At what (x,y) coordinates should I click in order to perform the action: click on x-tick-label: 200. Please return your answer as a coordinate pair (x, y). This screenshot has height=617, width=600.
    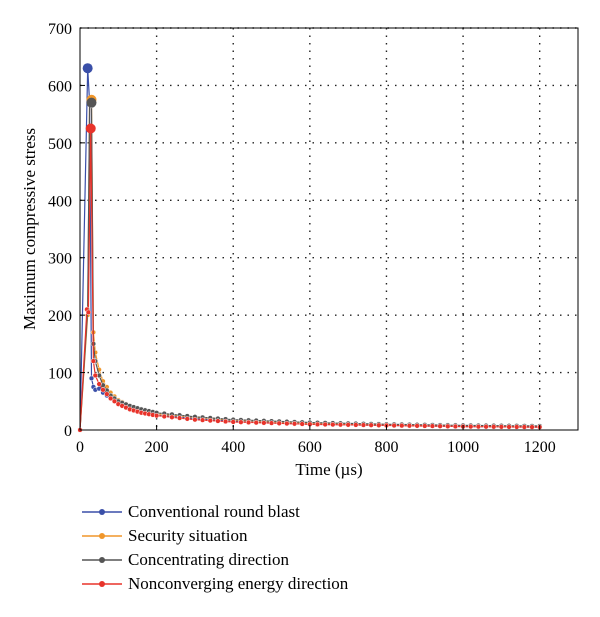
    Looking at the image, I should click on (157, 447).